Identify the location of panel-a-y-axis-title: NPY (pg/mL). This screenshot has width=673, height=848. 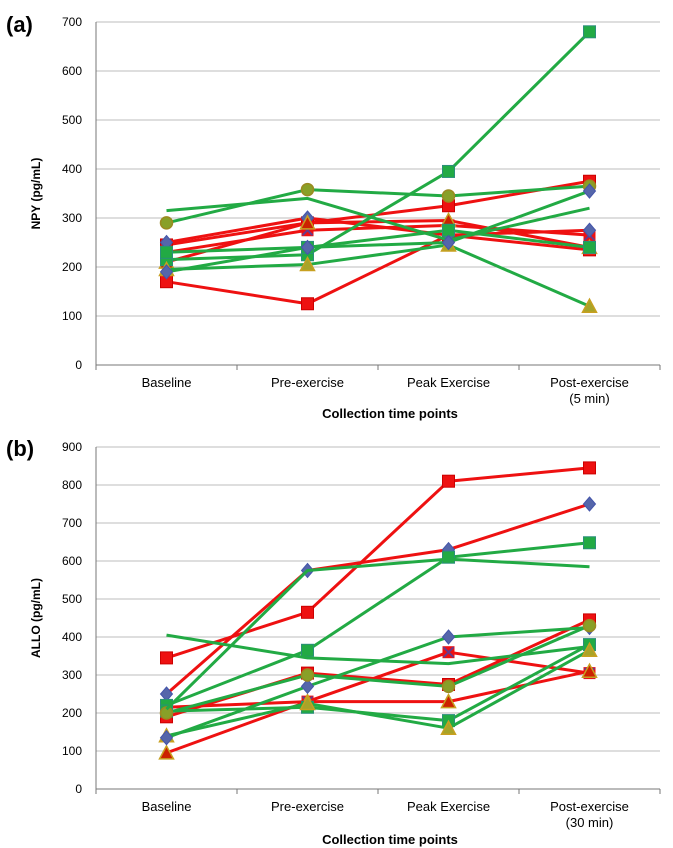
(36, 194).